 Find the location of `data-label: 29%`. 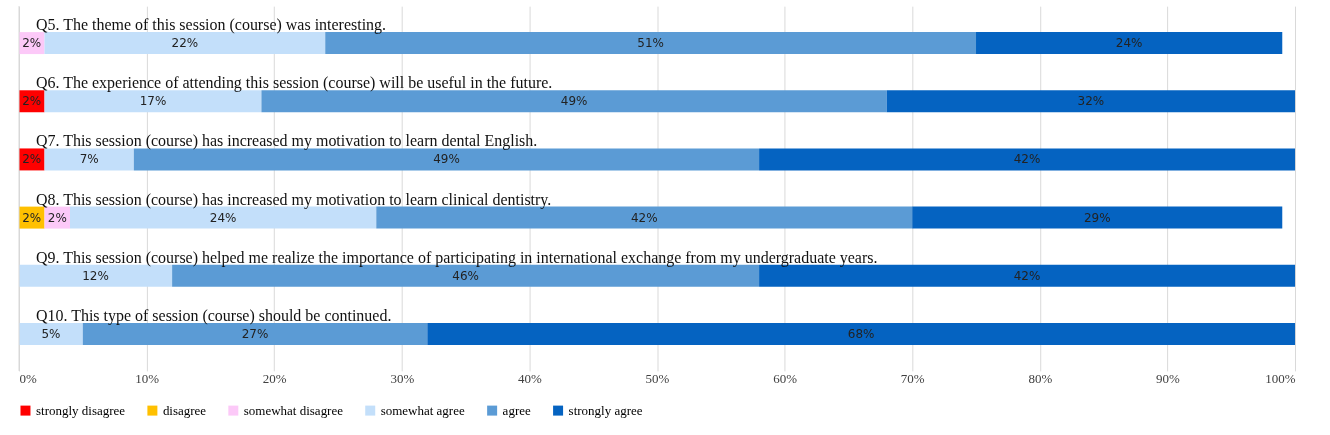

data-label: 29% is located at coordinates (1097, 217).